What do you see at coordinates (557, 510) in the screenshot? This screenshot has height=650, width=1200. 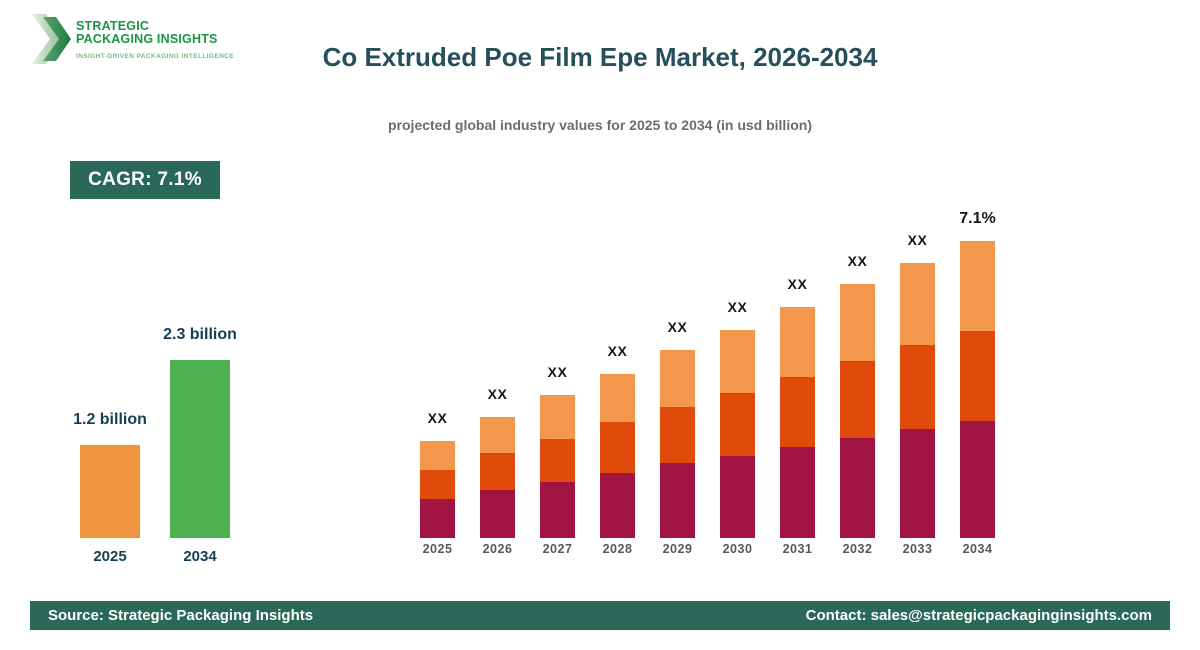 I see `stacked-bar-2027-segment-bottom` at bounding box center [557, 510].